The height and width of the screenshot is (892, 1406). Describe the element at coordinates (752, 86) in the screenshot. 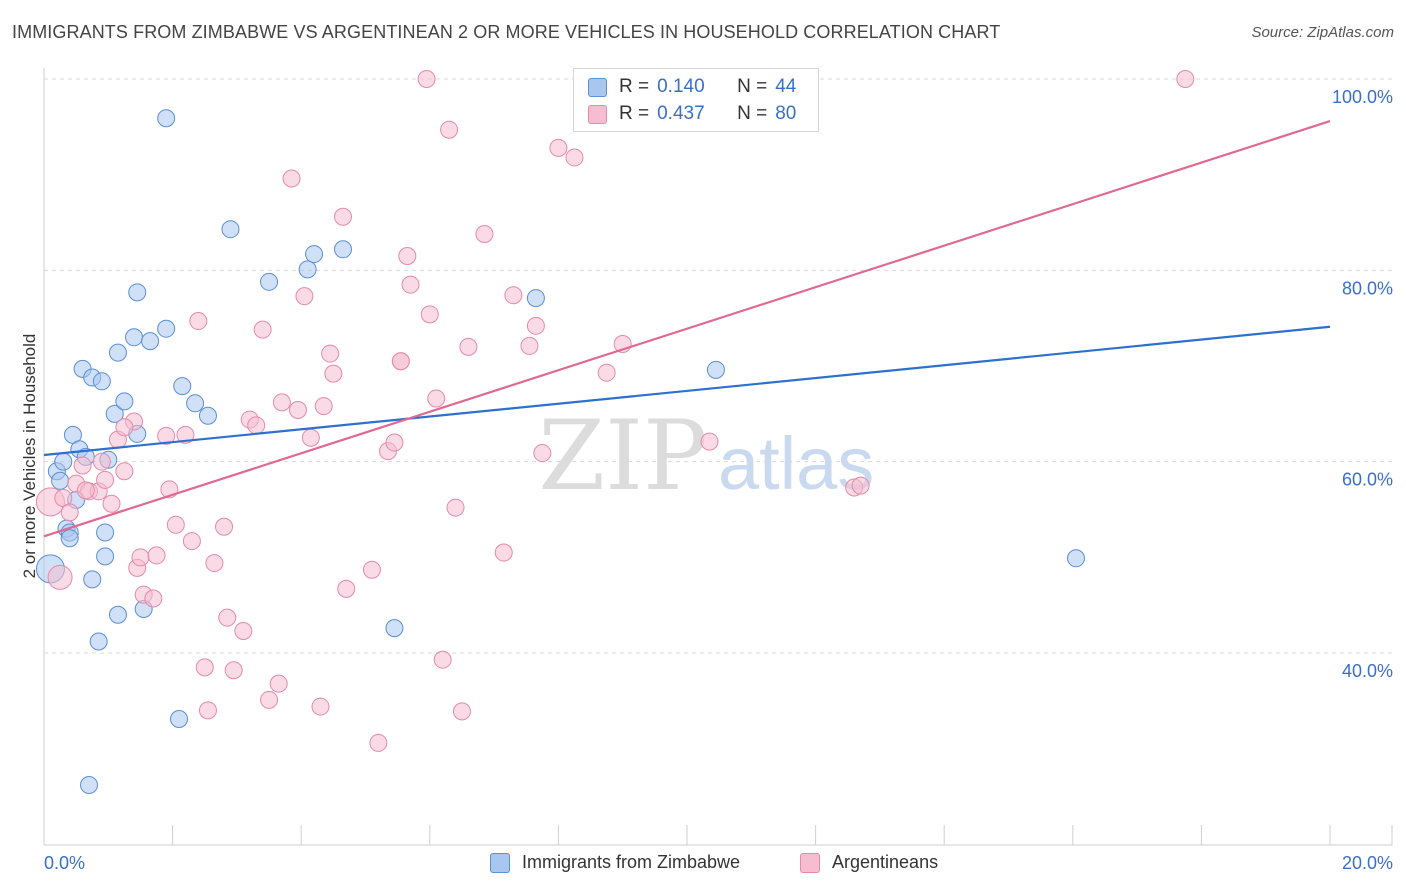

I see `stats-n-label: N =` at that location.